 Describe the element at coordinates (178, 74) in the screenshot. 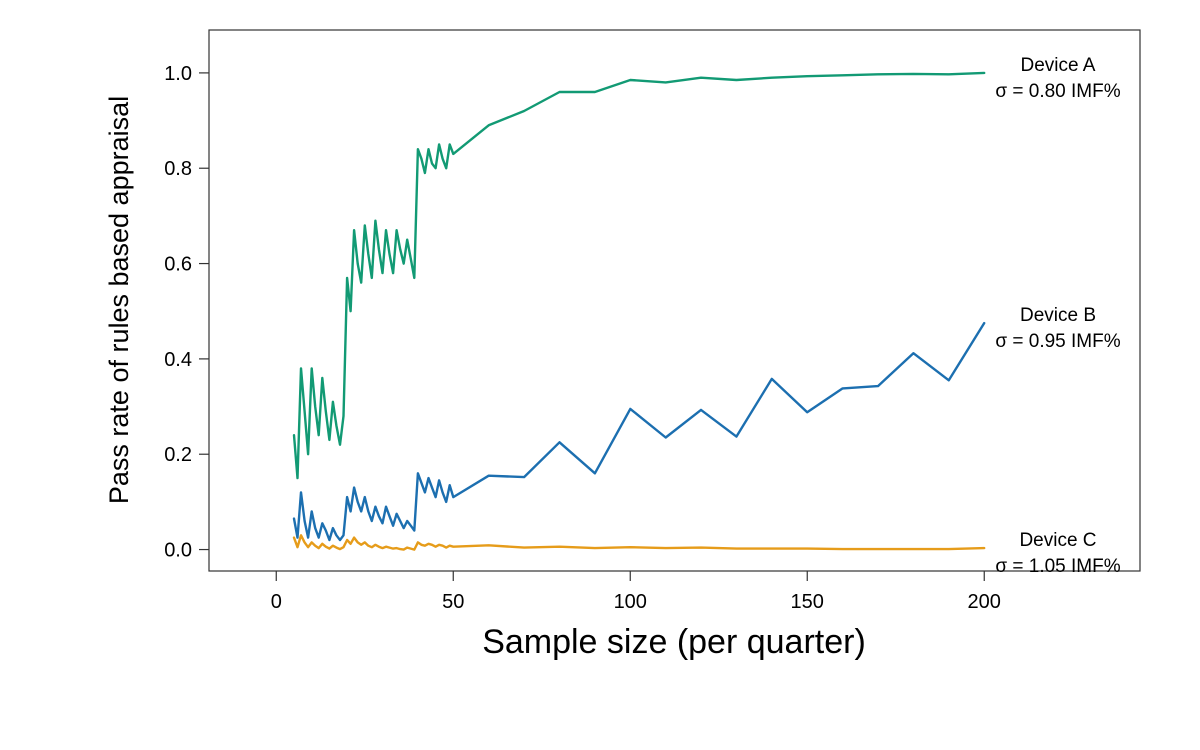

I see `y-tick-label: 1.0` at that location.